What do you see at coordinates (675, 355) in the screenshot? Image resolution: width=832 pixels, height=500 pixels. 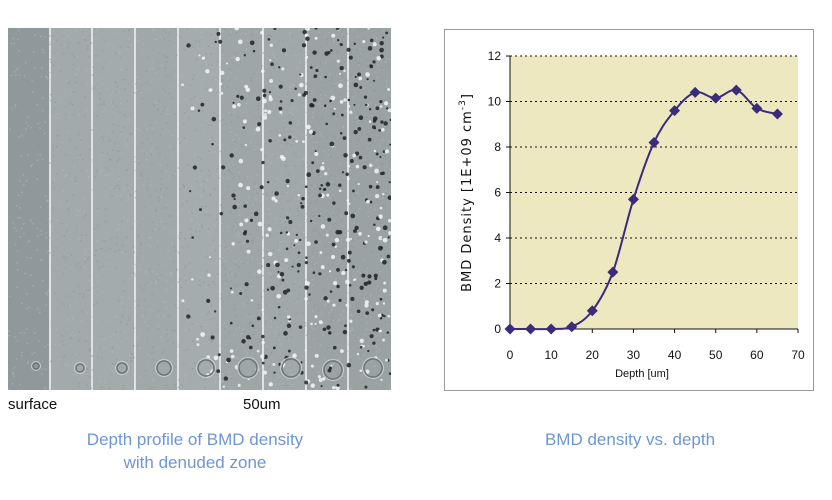 I see `x-tick-label: 40` at bounding box center [675, 355].